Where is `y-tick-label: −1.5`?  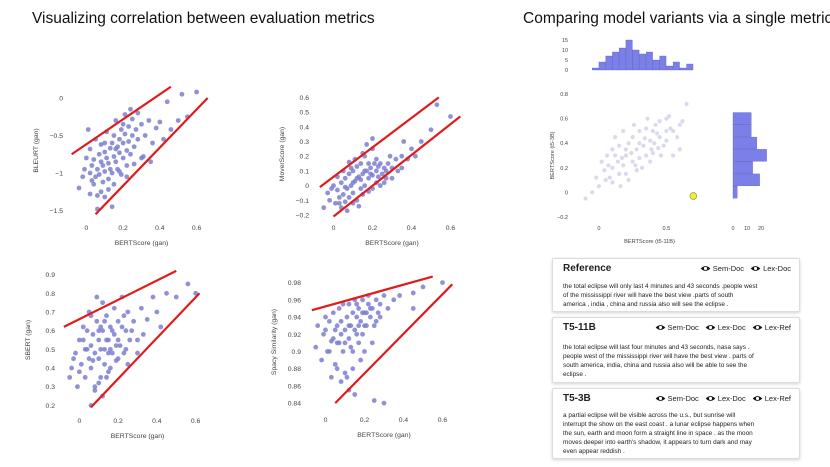
y-tick-label: −1.5 is located at coordinates (57, 211).